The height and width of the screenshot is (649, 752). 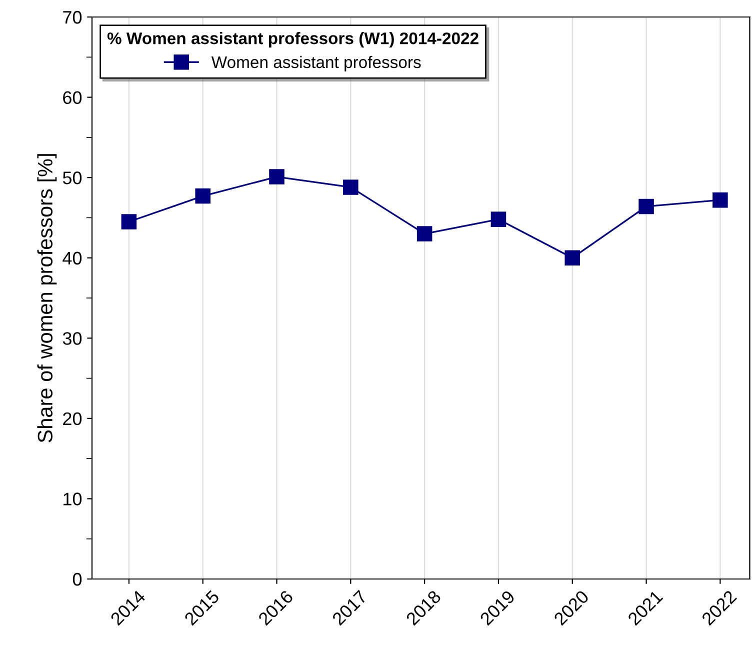 What do you see at coordinates (47, 298) in the screenshot?
I see `y-axis-title: Share of women professors [%]` at bounding box center [47, 298].